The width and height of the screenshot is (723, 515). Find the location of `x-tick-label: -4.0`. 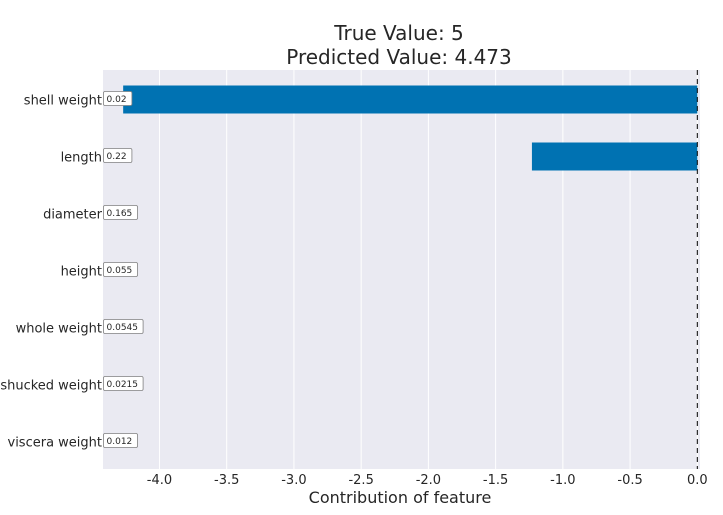

x-tick-label: -4.0 is located at coordinates (159, 480).